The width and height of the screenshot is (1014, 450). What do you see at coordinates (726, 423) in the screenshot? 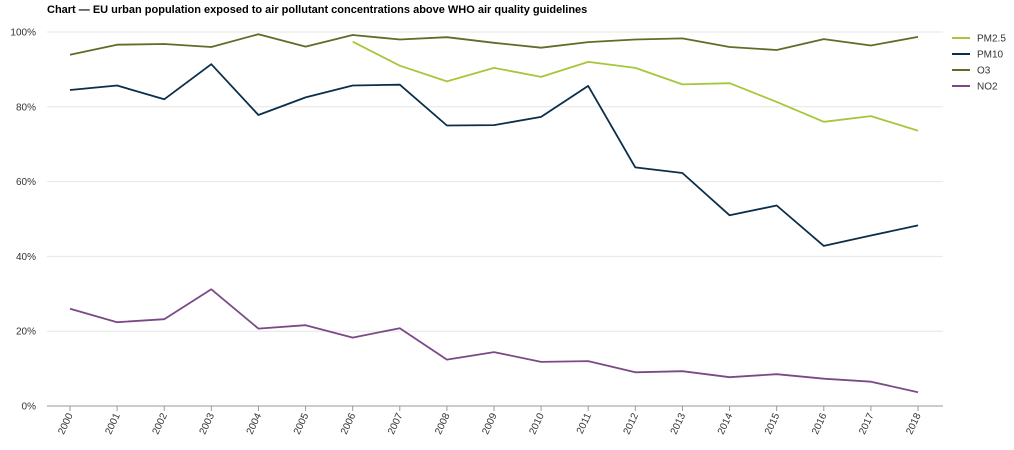
I see `x-tick-label: 2014` at bounding box center [726, 423].